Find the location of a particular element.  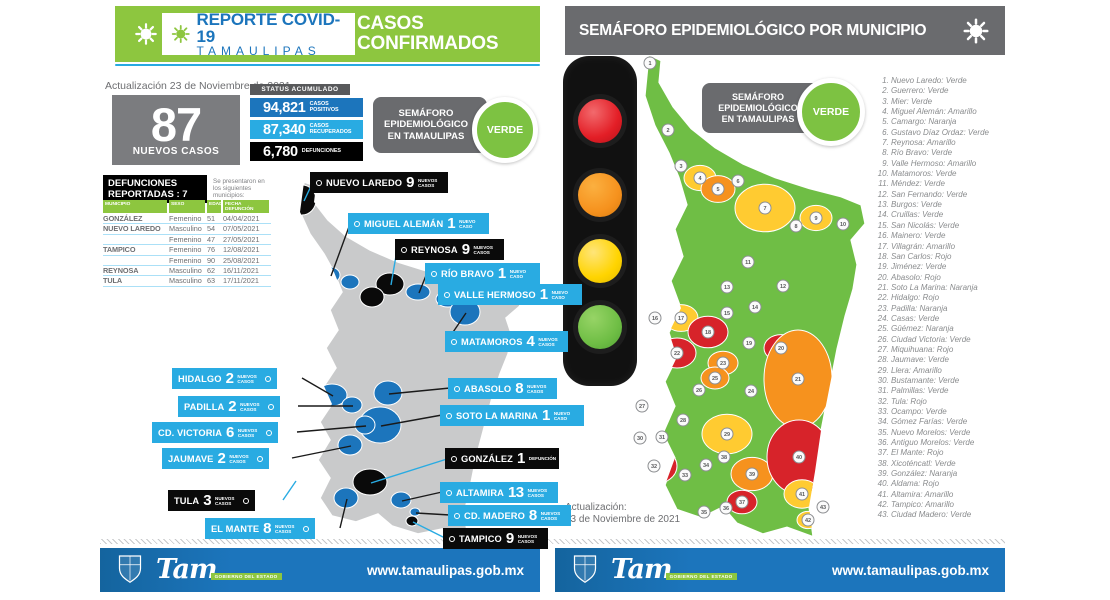

municipality-status-item: Burgos: Verde is located at coordinates (958, 205).